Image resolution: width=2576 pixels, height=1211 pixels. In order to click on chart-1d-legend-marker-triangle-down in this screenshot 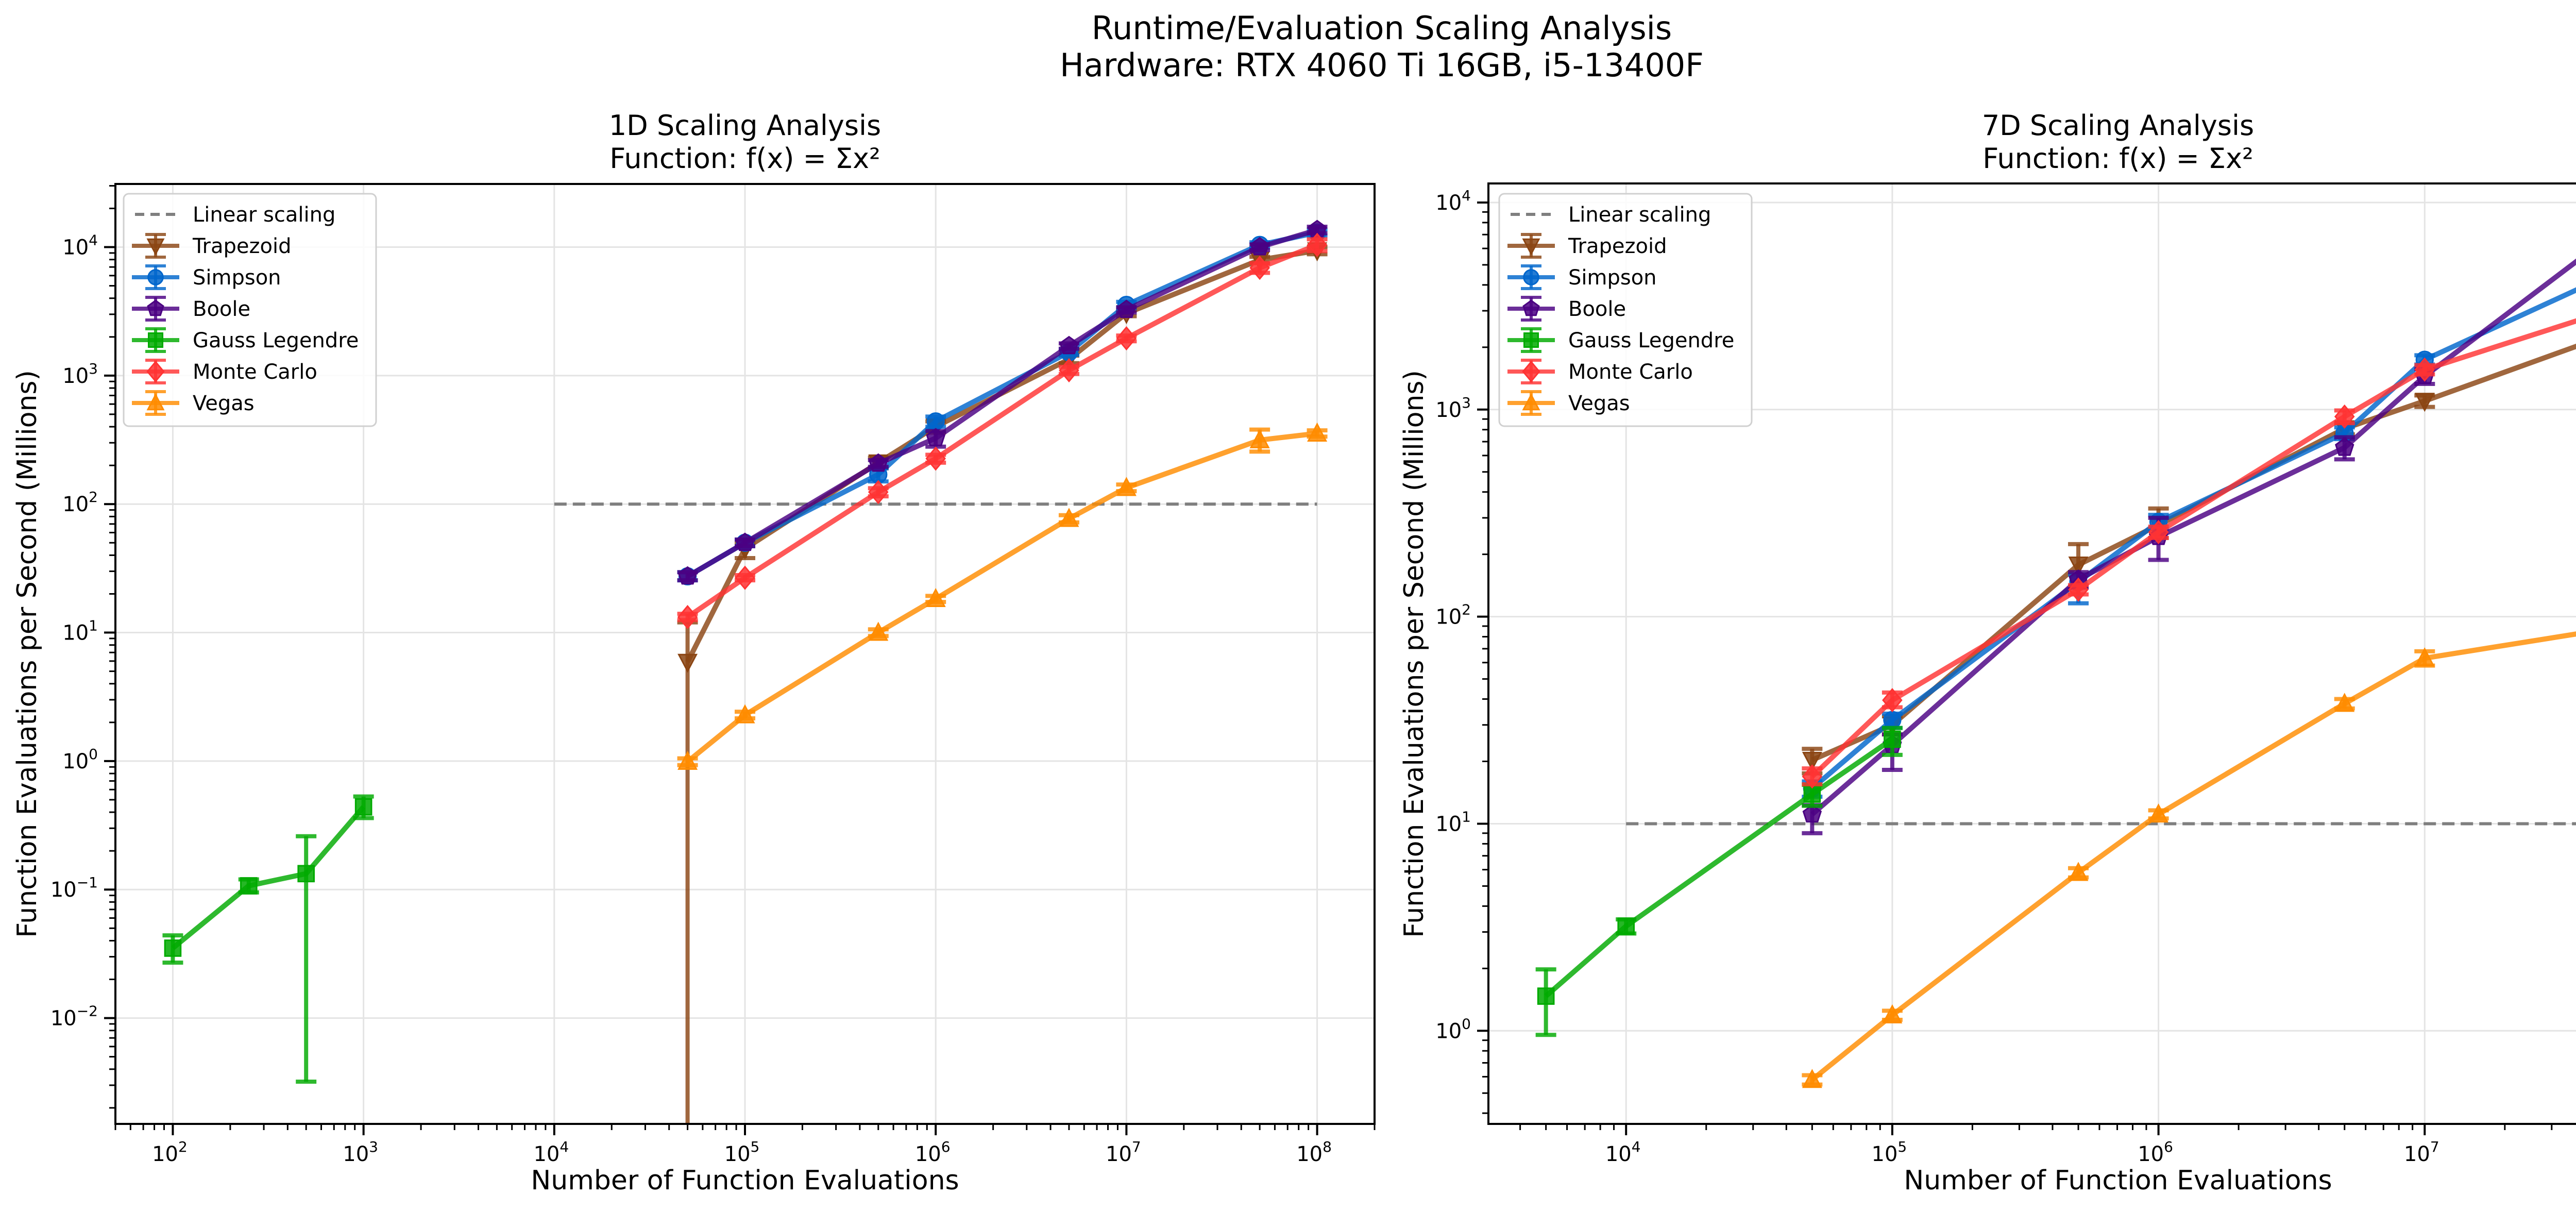, I will do `click(155, 247)`.